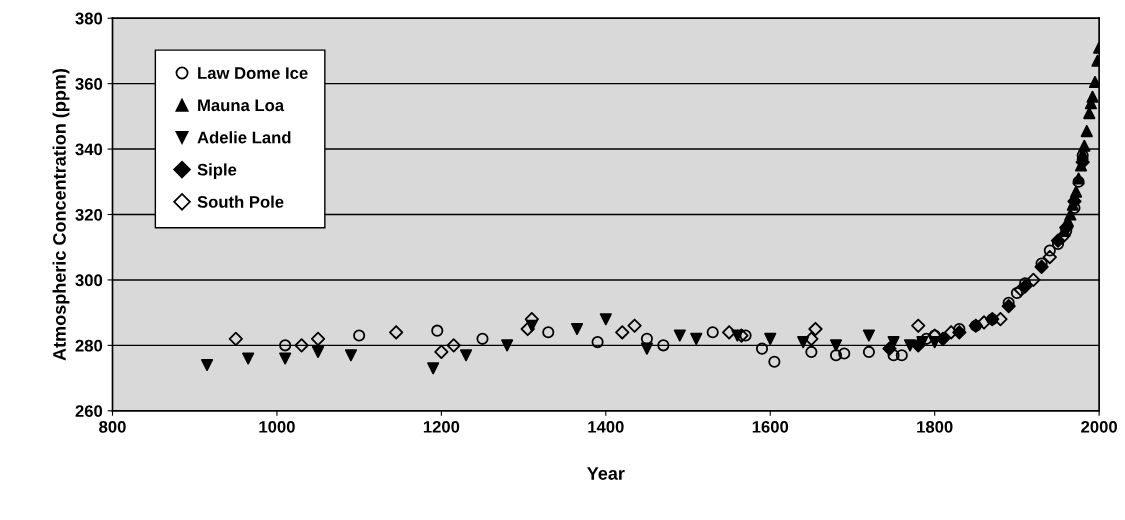 The height and width of the screenshot is (520, 1125). I want to click on y-tick-label: 300, so click(89, 280).